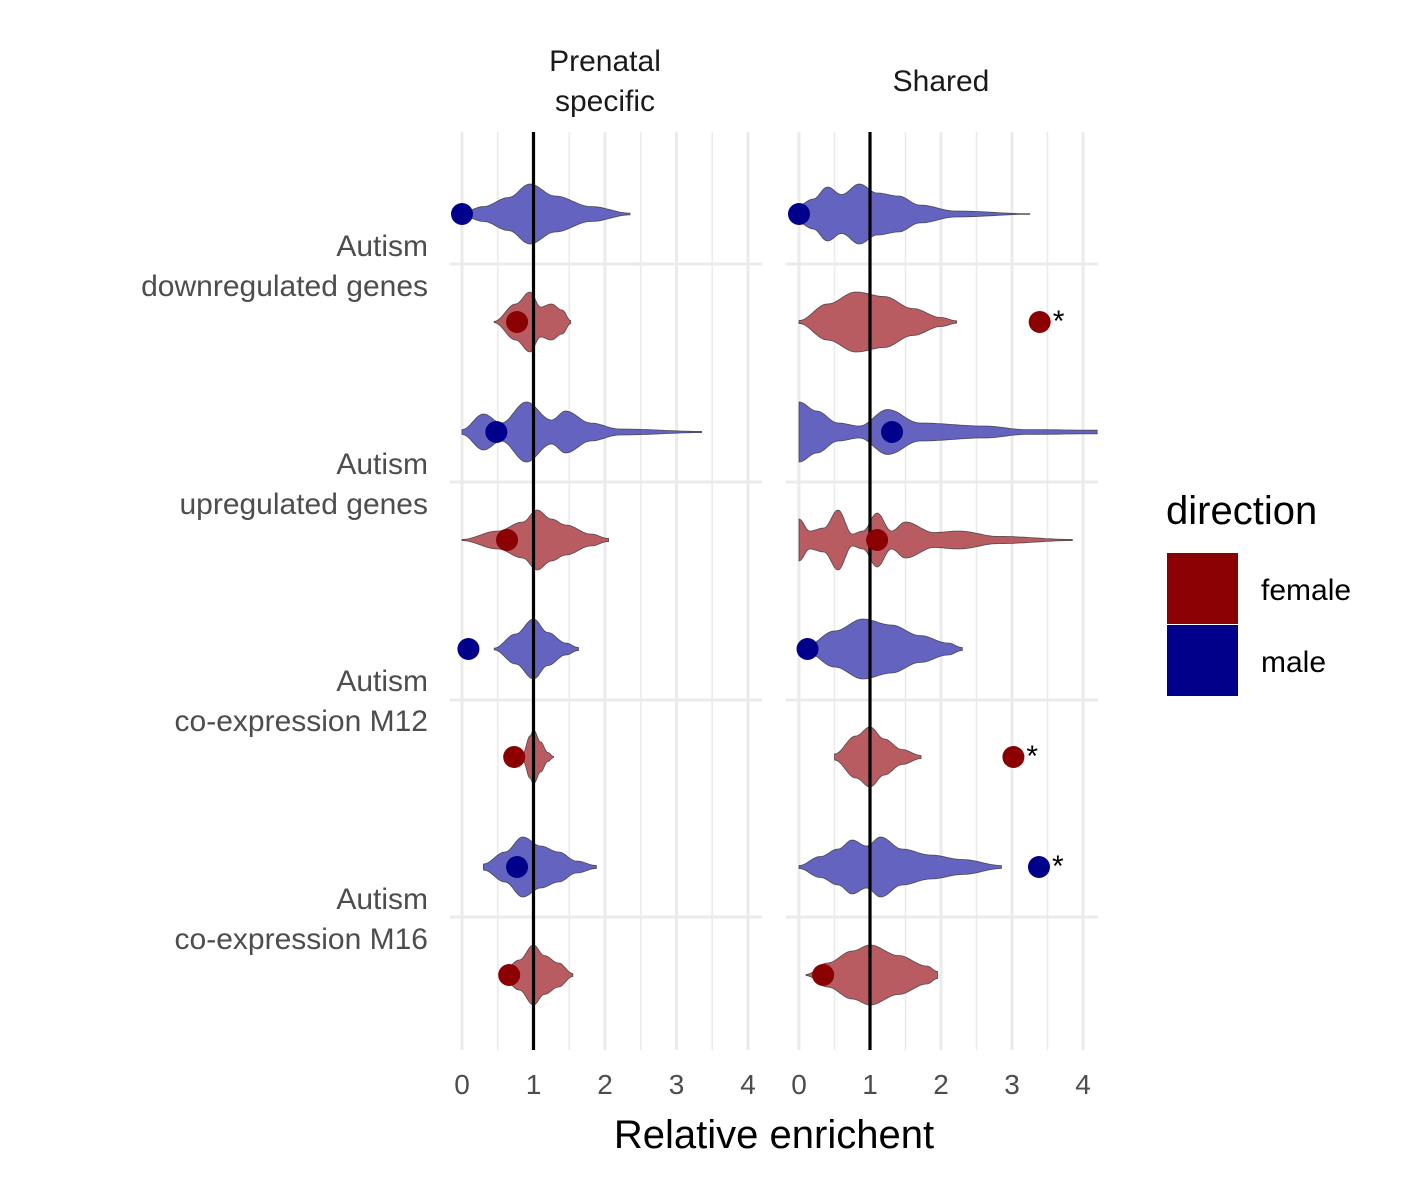  Describe the element at coordinates (605, 61) in the screenshot. I see `facet-title: Prenatal` at that location.